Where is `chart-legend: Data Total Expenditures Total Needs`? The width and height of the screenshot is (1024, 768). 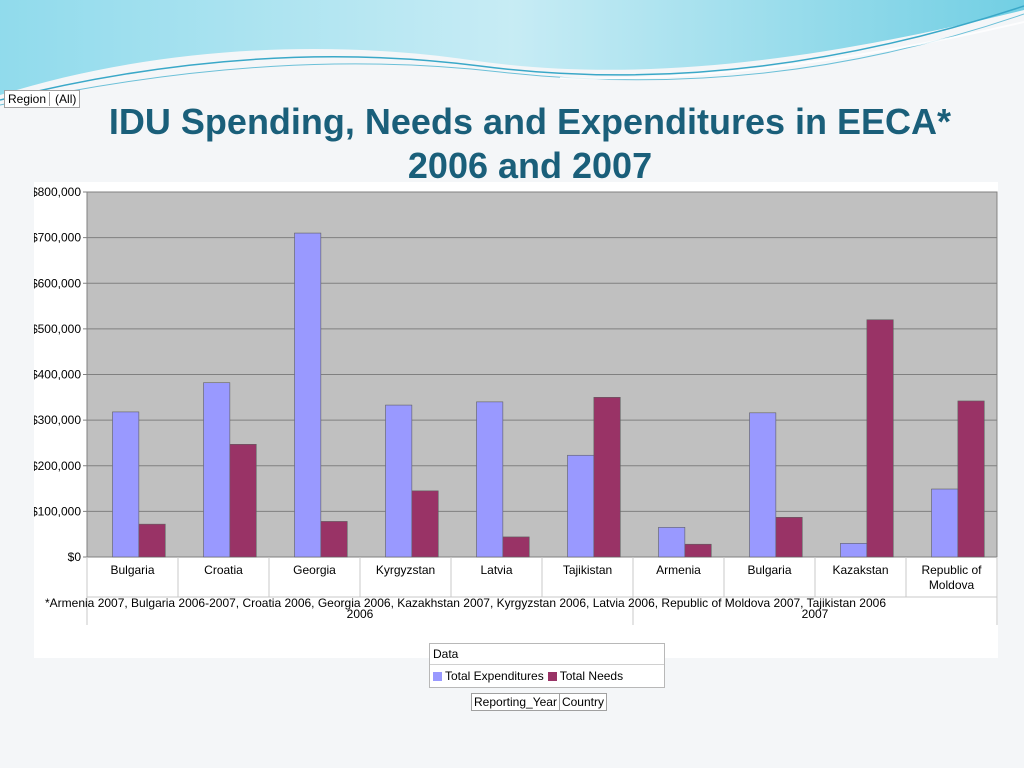 chart-legend: Data Total Expenditures Total Needs is located at coordinates (547, 665).